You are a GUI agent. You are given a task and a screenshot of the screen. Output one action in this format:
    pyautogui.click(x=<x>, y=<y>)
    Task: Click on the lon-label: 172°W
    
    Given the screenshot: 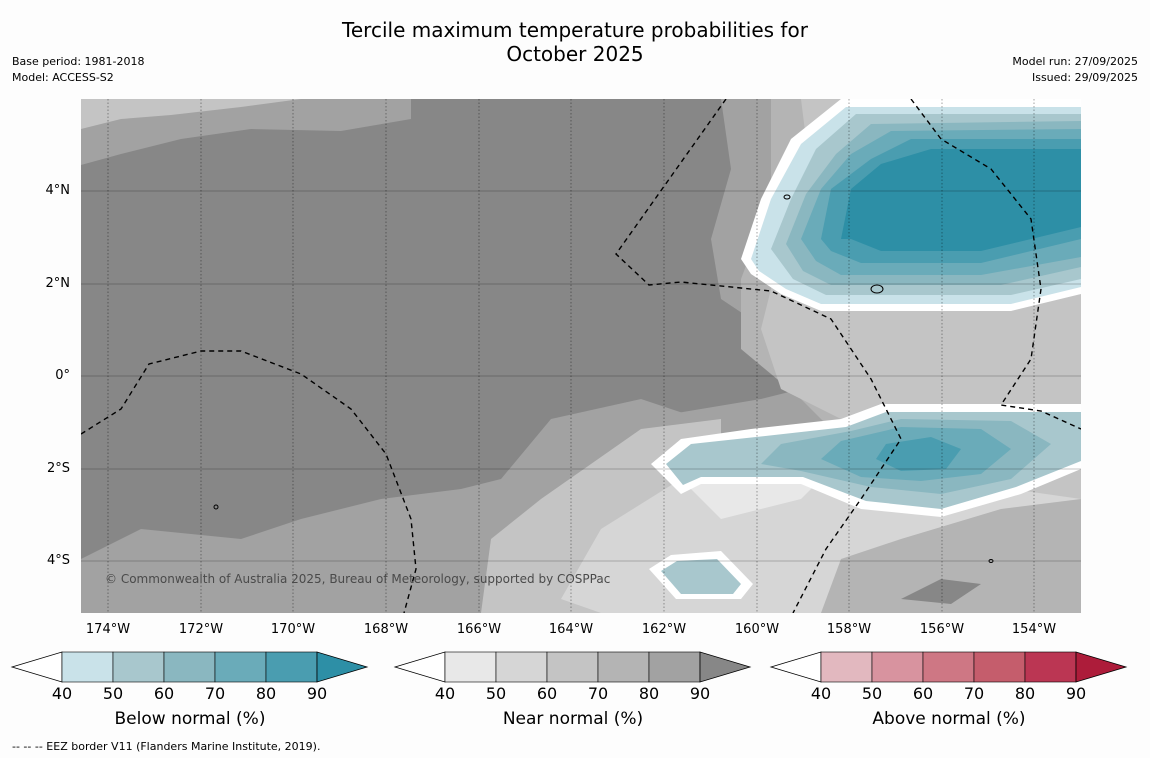 What is the action you would take?
    pyautogui.click(x=201, y=629)
    